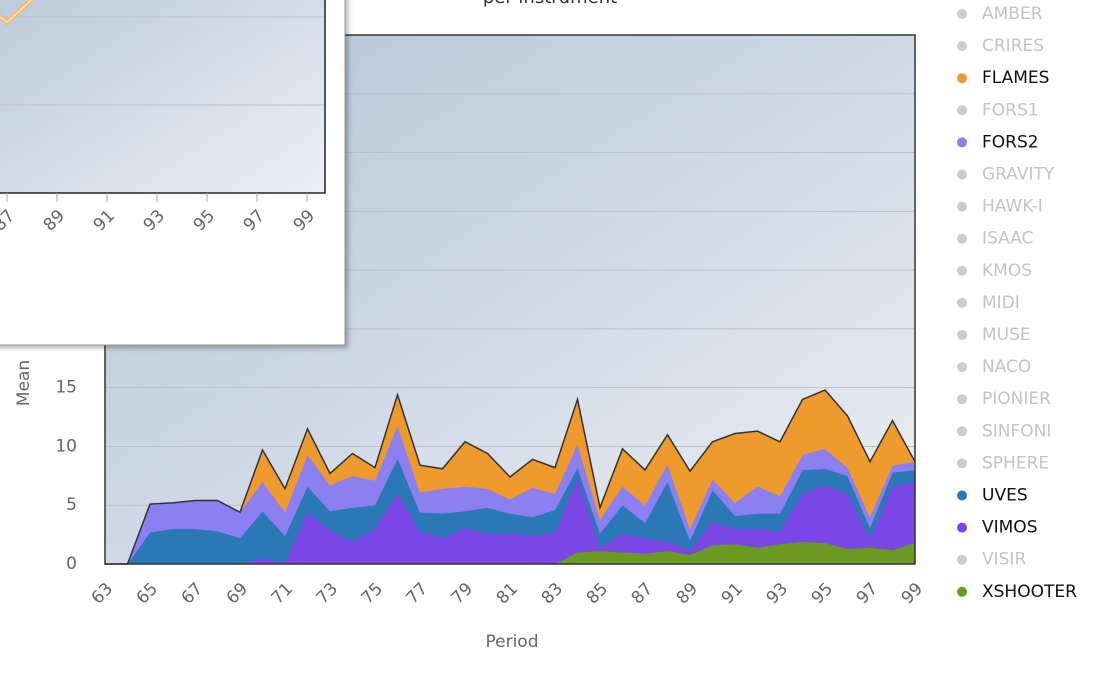 This screenshot has width=1093, height=676. What do you see at coordinates (507, 593) in the screenshot?
I see `x-tick-label: 81` at bounding box center [507, 593].